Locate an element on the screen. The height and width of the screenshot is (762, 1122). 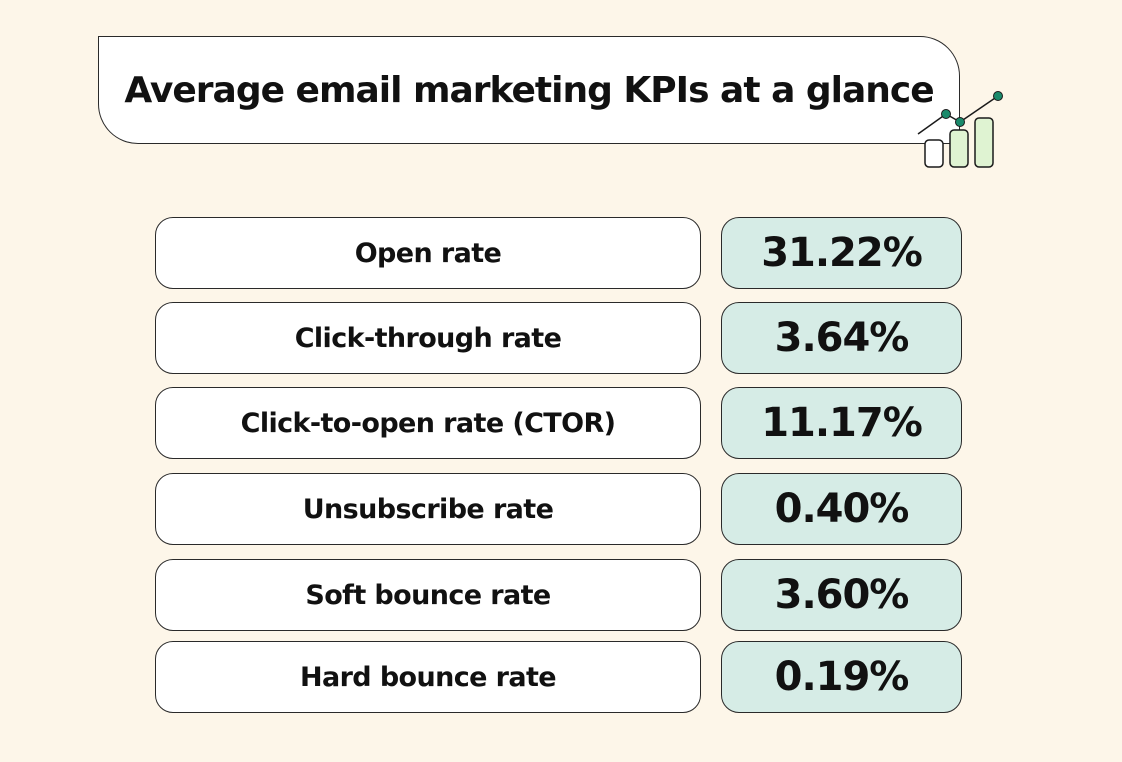
kpi-label: Soft bounce rate is located at coordinates (428, 595).